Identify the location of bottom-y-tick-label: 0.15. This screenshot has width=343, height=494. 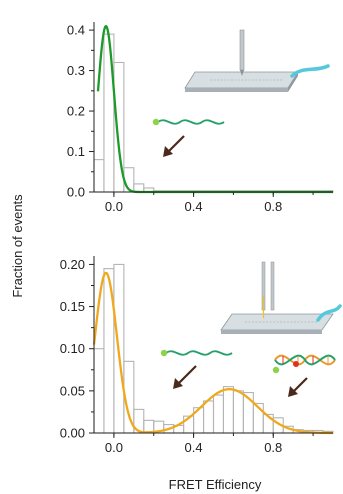
(72, 306).